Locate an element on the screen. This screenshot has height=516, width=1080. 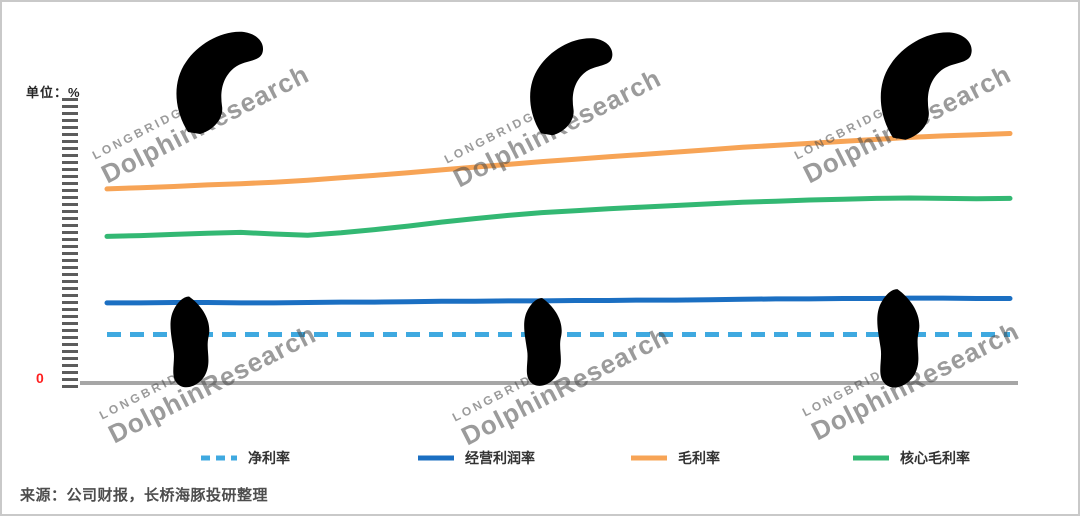
legend-label: 核心毛利率 is located at coordinates (935, 458).